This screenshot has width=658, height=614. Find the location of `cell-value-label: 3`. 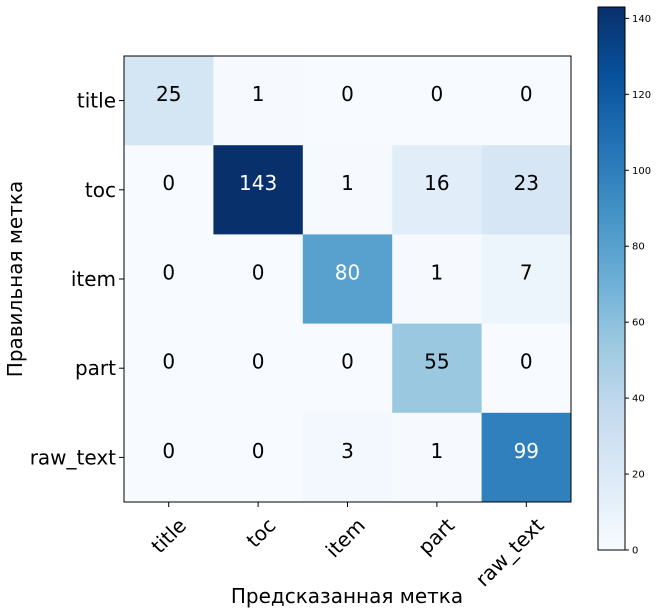

cell-value-label: 3 is located at coordinates (347, 451).